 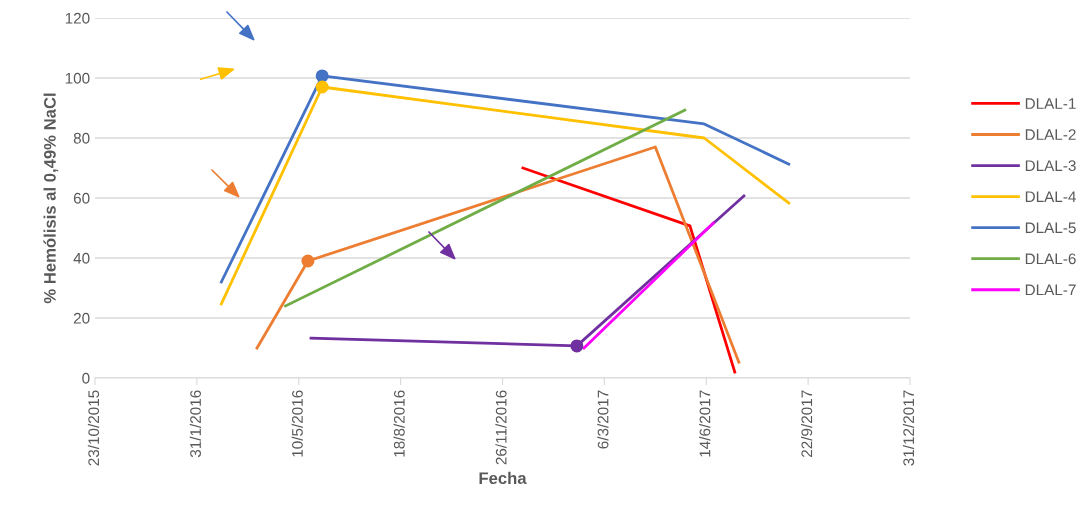 I want to click on y-tick-label: 60, so click(x=81, y=198).